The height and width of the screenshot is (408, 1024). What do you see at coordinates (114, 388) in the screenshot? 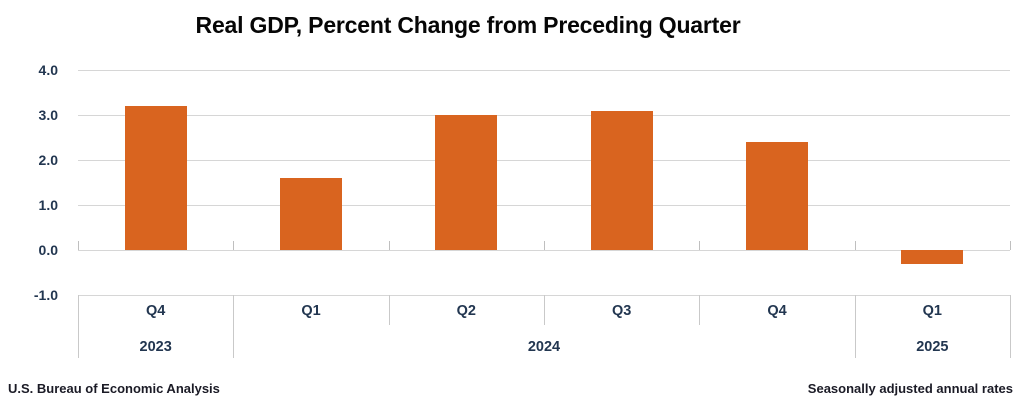
I see `source-text: U.S. Bureau of Economic Analysis` at bounding box center [114, 388].